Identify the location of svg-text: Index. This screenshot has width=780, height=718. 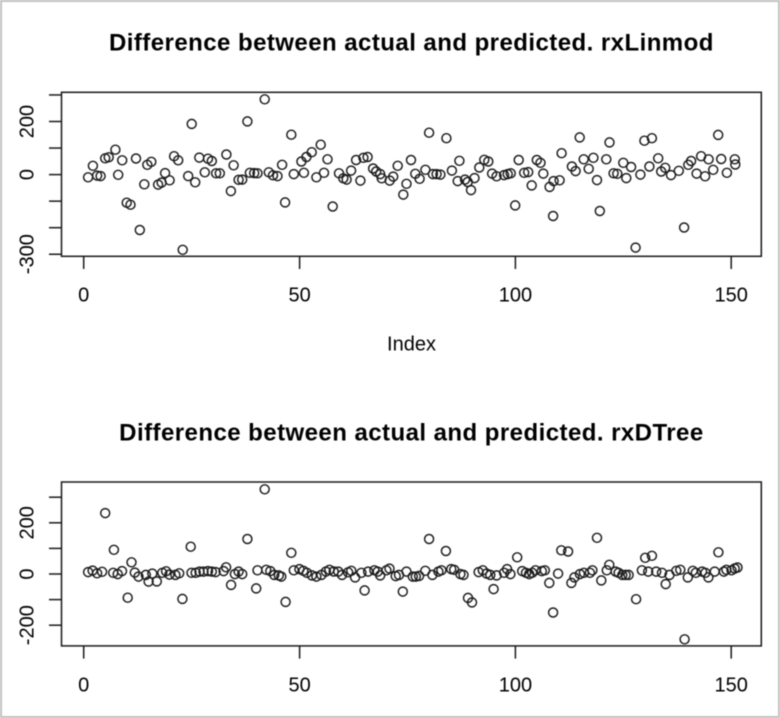
(411, 345).